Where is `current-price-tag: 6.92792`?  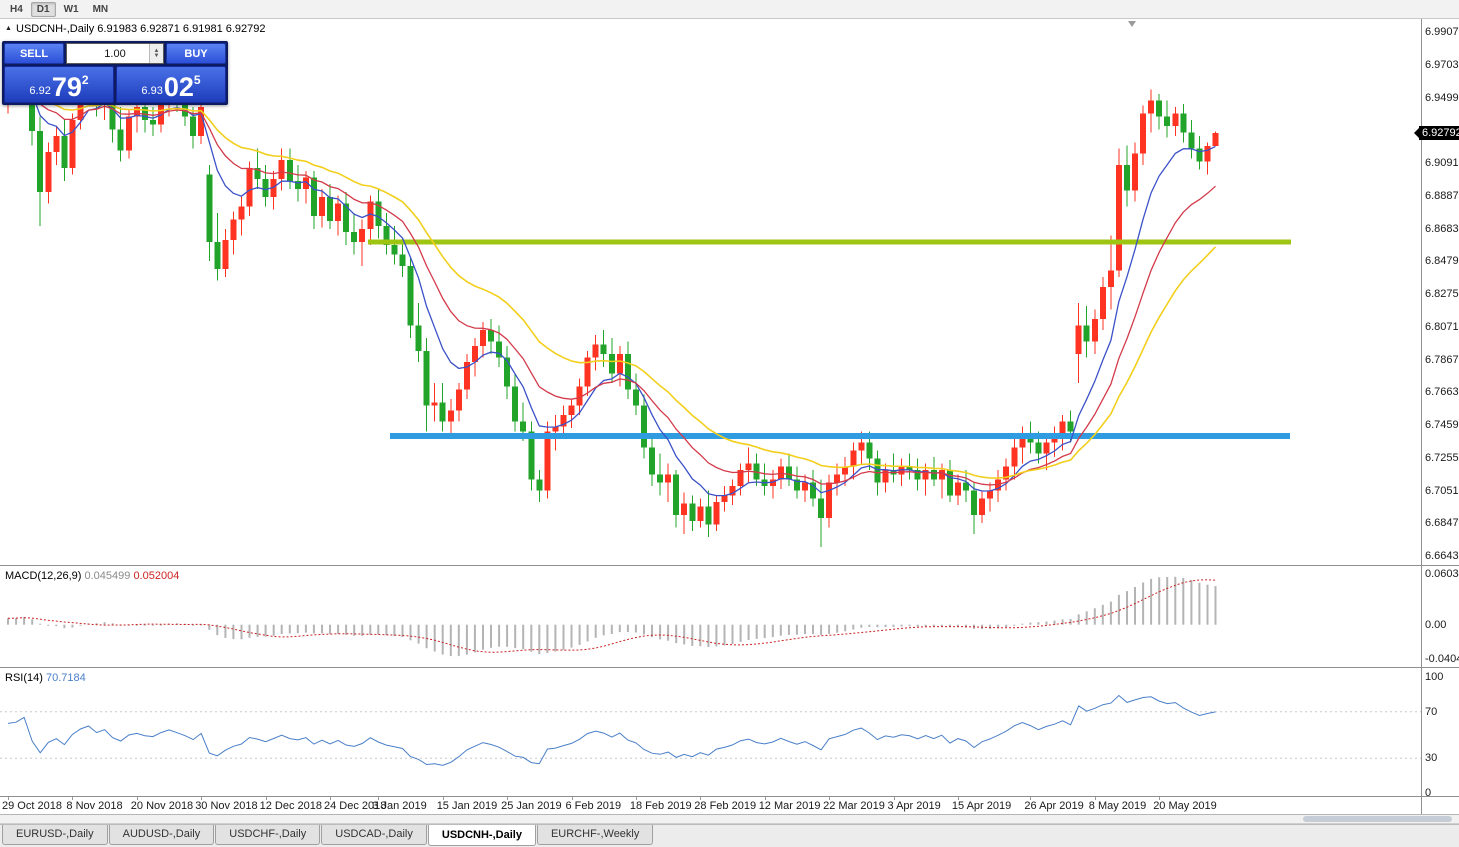
current-price-tag: 6.92792 is located at coordinates (1436, 132).